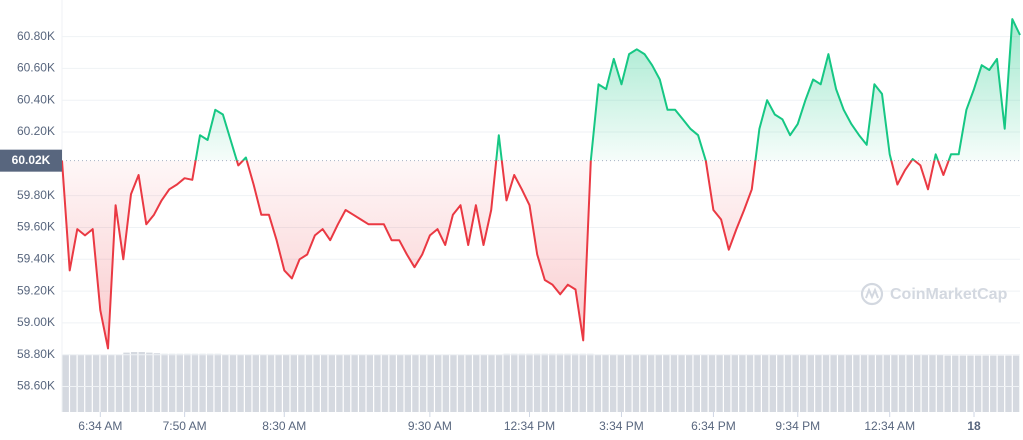 This screenshot has height=440, width=1023. What do you see at coordinates (36, 386) in the screenshot?
I see `y-tick-label: 58.60K` at bounding box center [36, 386].